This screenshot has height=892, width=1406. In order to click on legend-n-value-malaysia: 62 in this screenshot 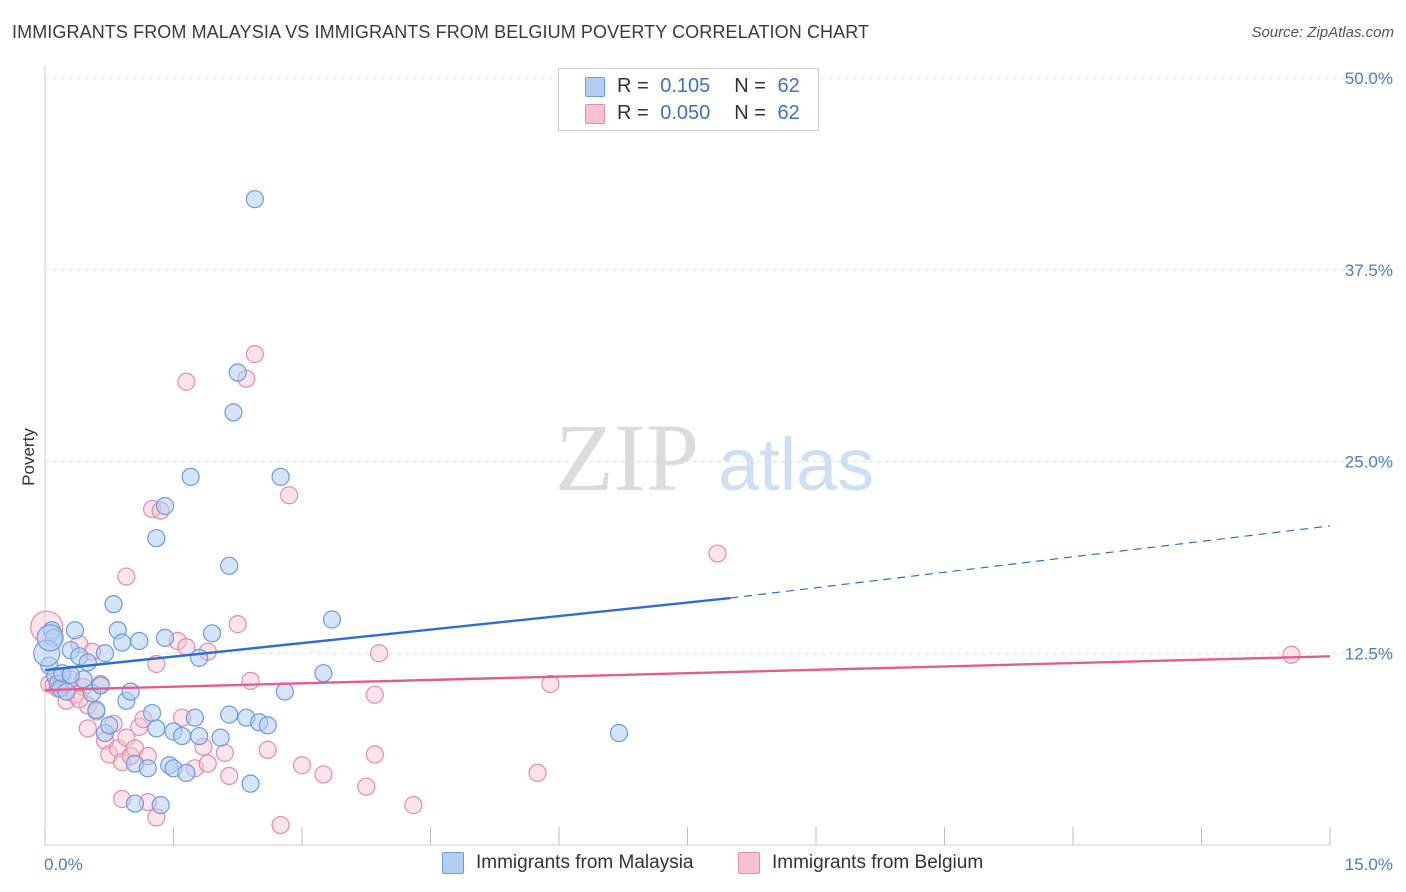, I will do `click(788, 85)`.